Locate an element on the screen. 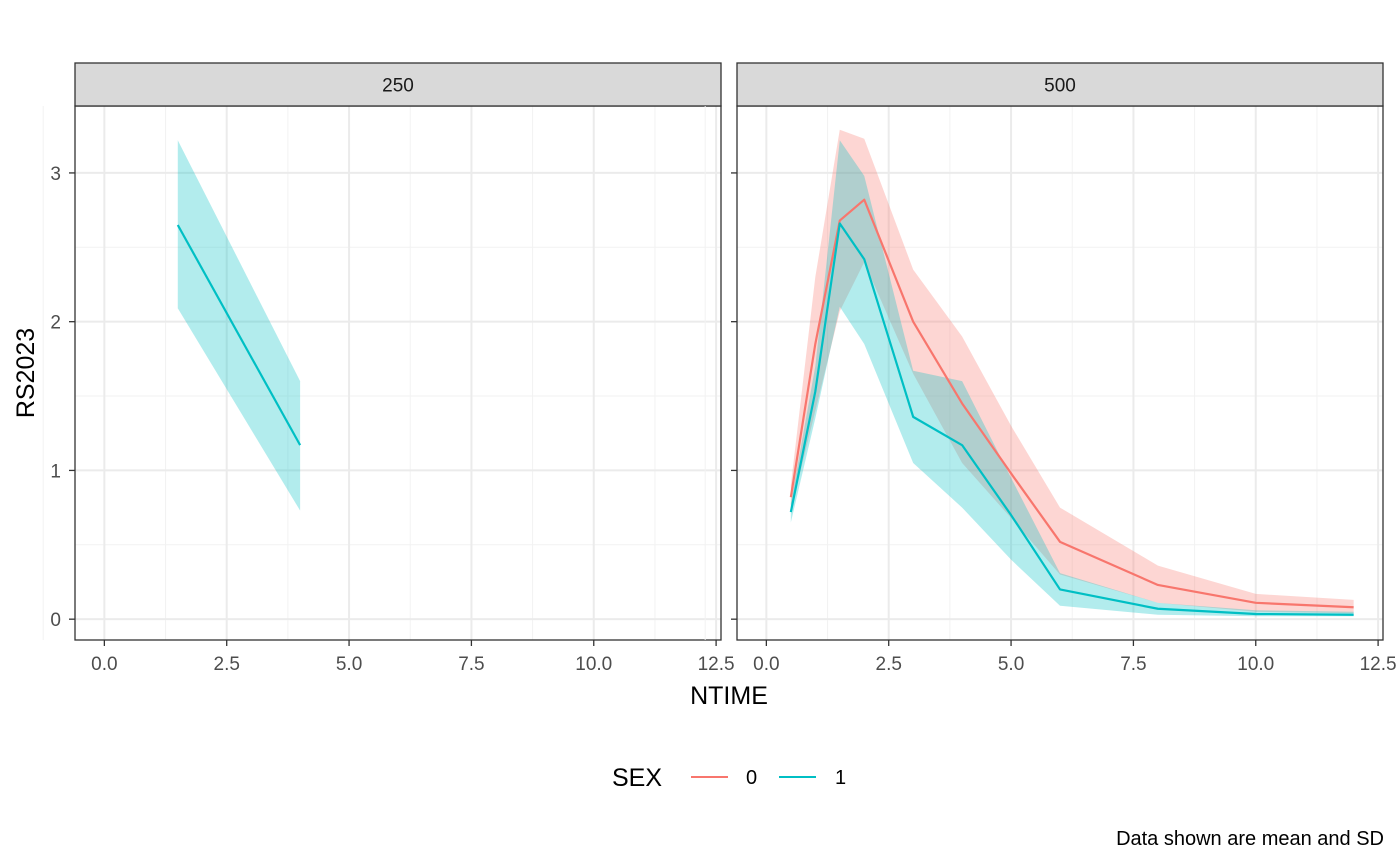  legend-label-1: 1 is located at coordinates (840, 778).